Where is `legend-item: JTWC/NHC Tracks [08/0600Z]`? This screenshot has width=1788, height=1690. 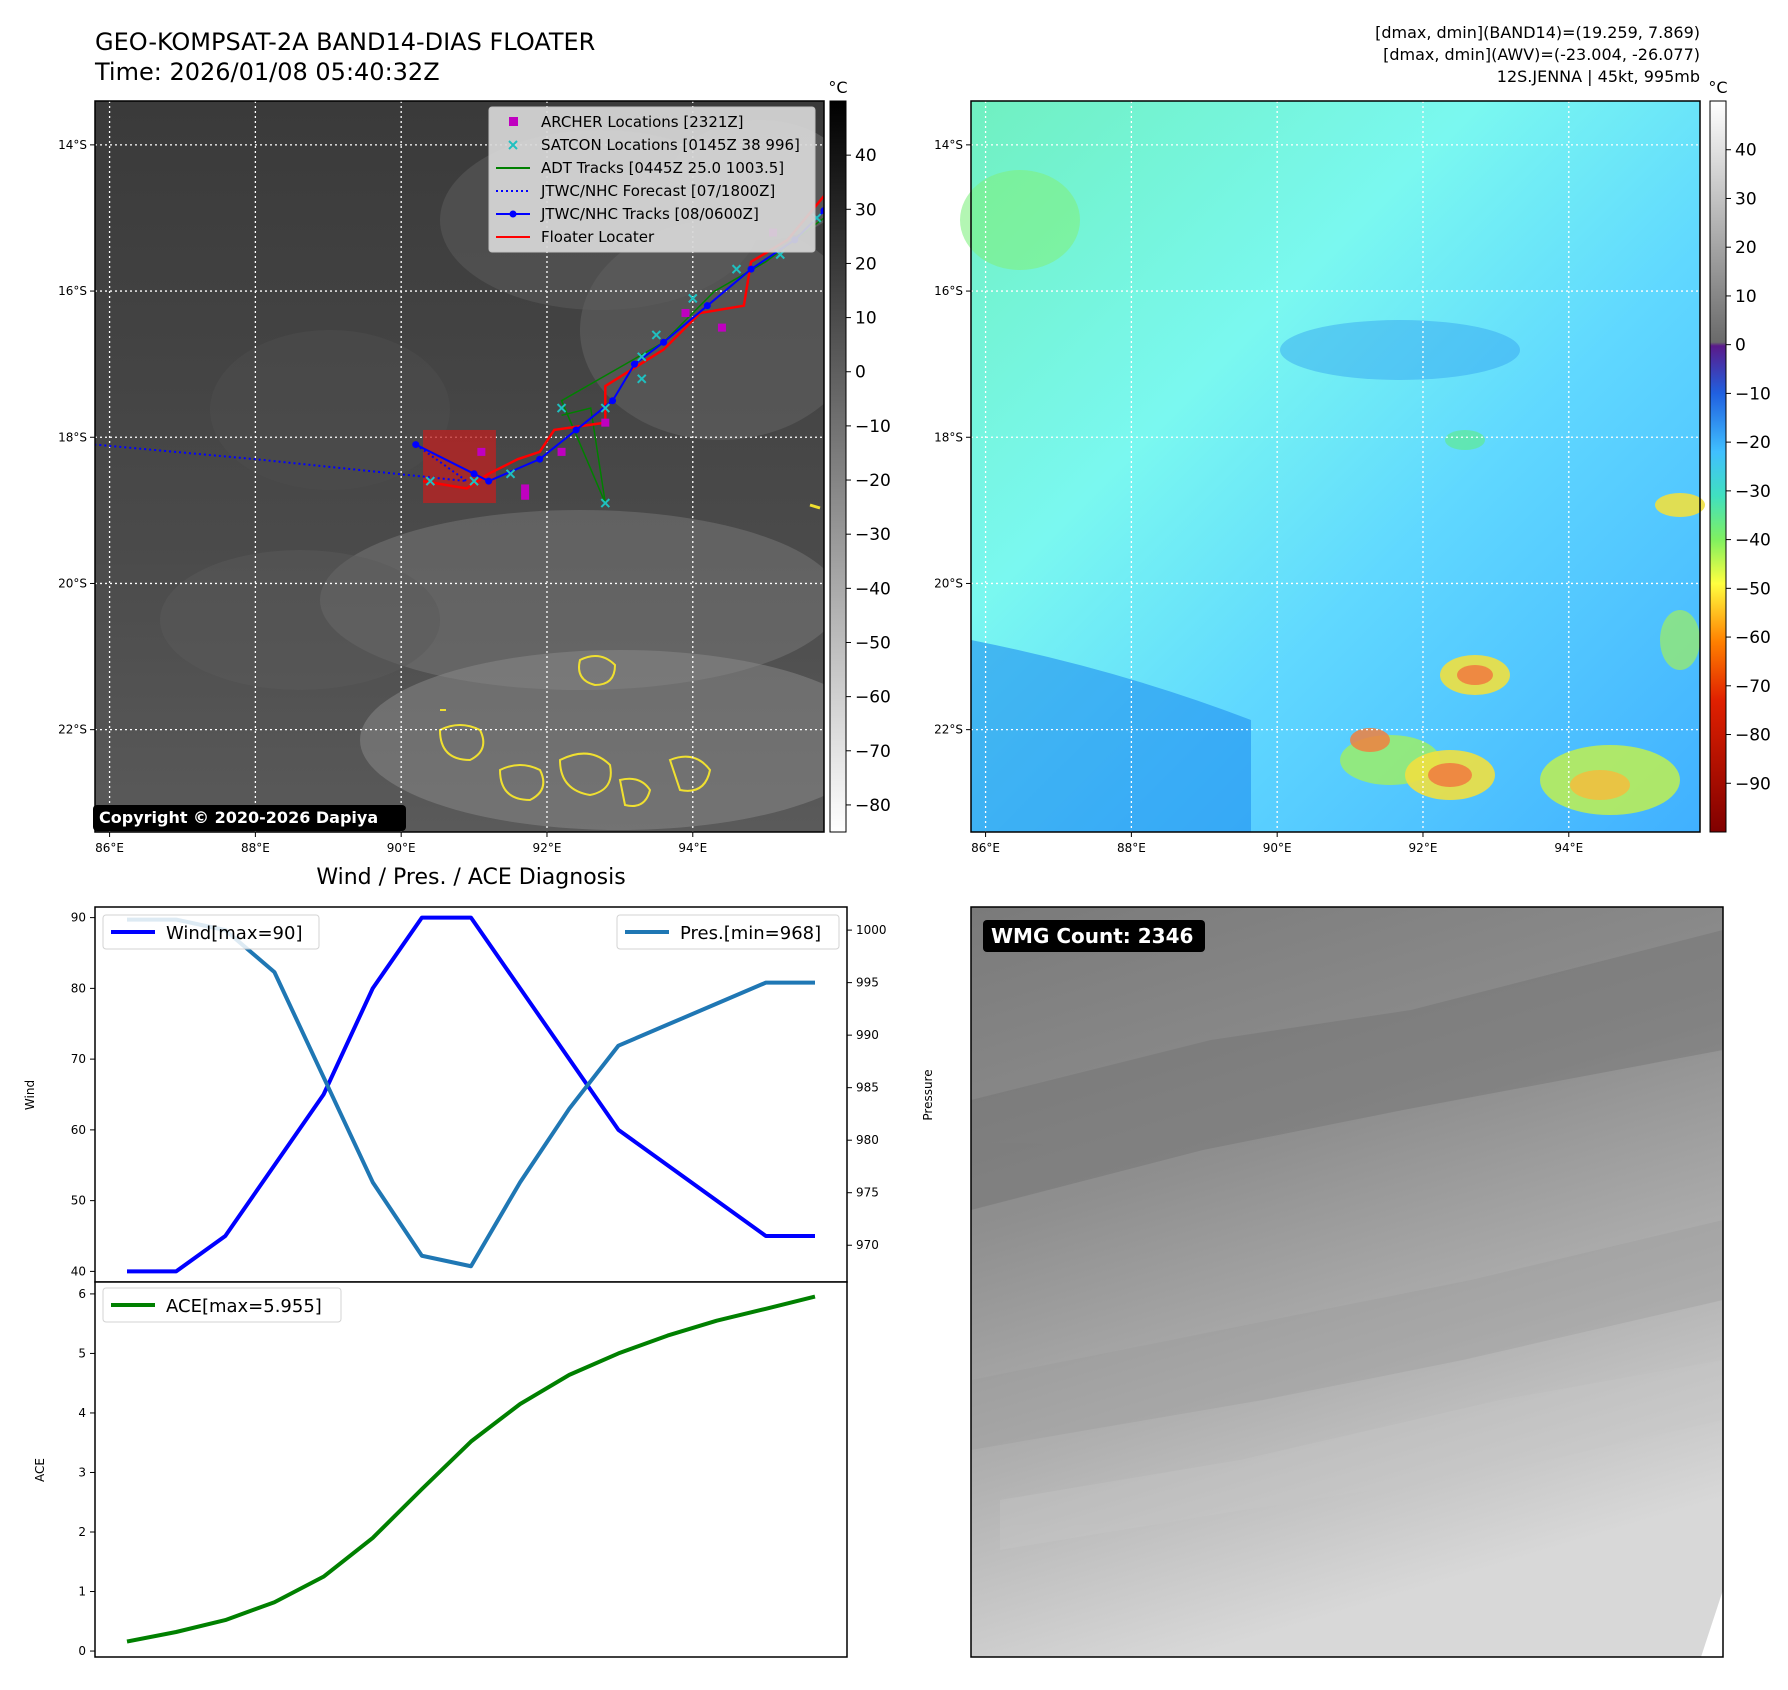
legend-item: JTWC/NHC Tracks [08/0600Z] is located at coordinates (627, 214).